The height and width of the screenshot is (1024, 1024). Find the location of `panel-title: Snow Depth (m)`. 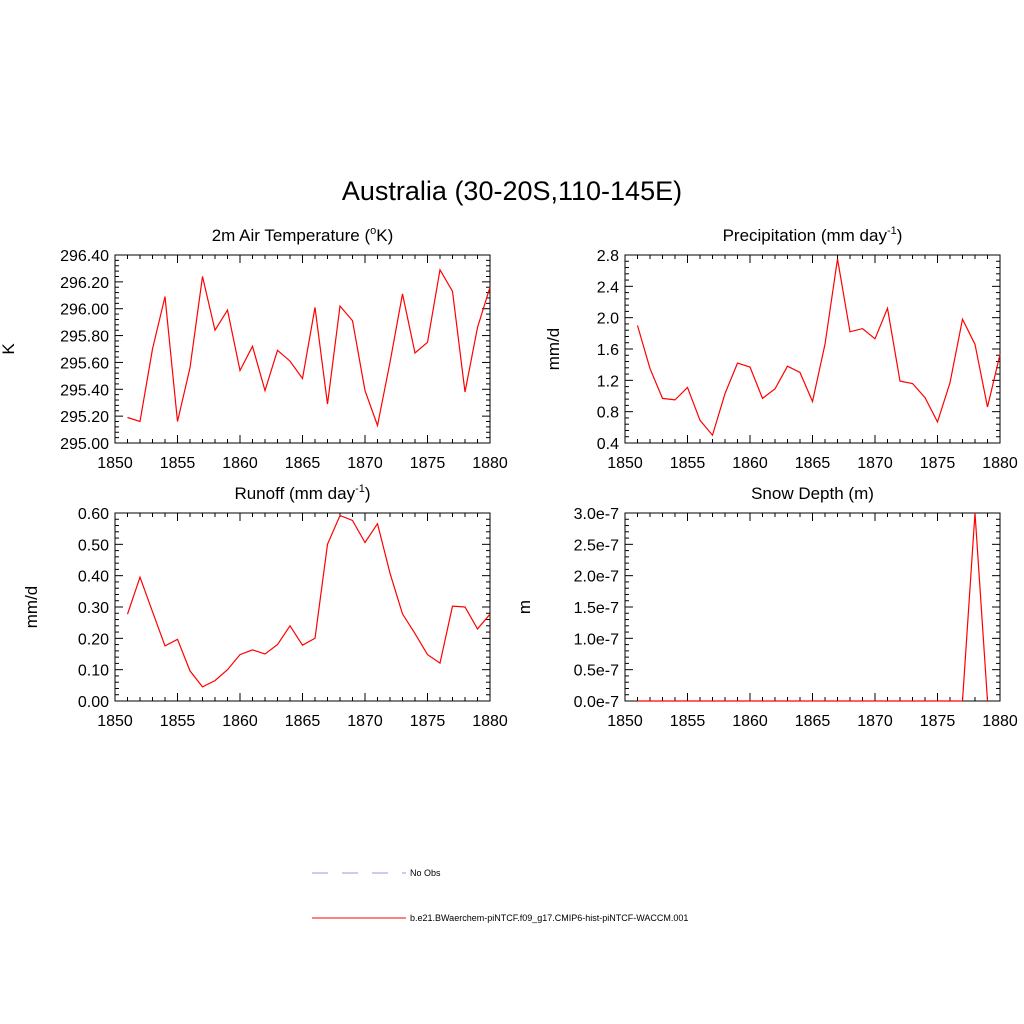

panel-title: Snow Depth (m) is located at coordinates (812, 493).